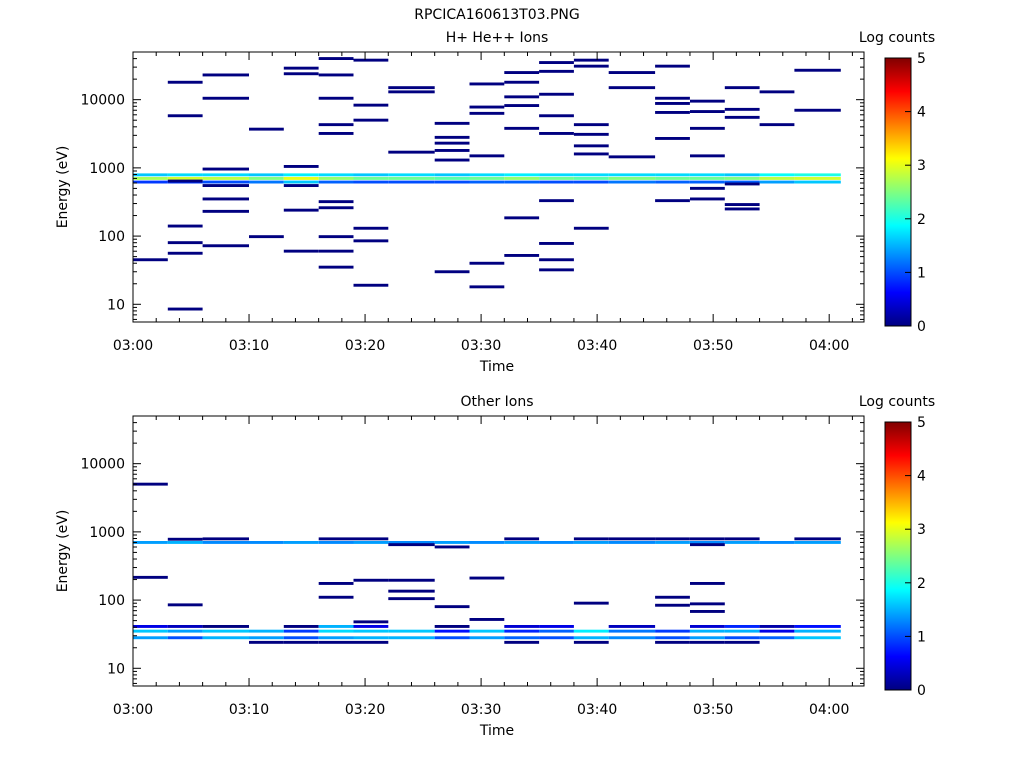 The height and width of the screenshot is (768, 1024). I want to click on colorbar-tick-label: 5, so click(921, 423).